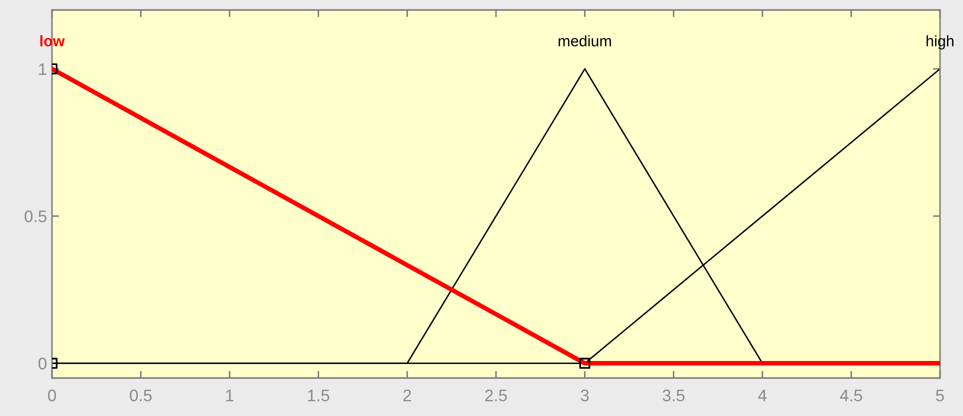 Image resolution: width=963 pixels, height=416 pixels. I want to click on x-tick-label: 1.5, so click(319, 396).